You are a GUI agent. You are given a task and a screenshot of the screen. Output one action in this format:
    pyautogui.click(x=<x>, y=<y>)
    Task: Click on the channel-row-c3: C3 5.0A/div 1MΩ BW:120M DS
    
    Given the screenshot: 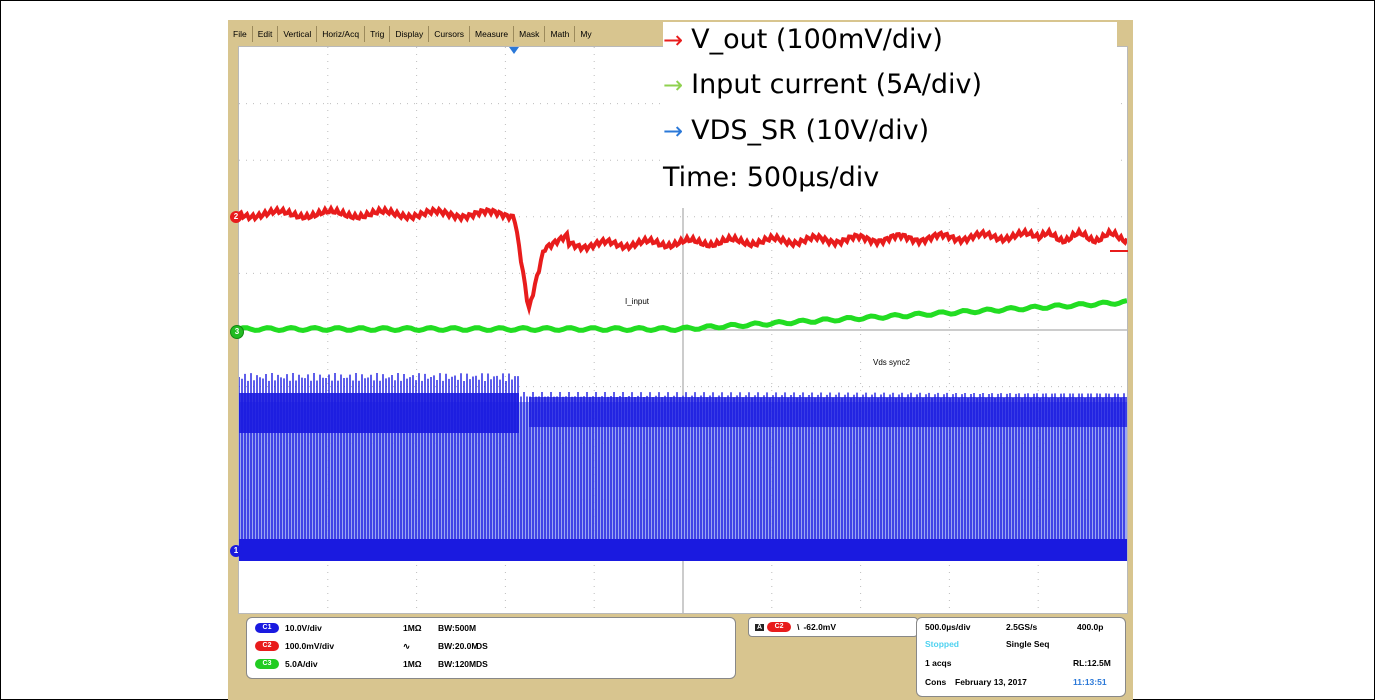 What is the action you would take?
    pyautogui.click(x=371, y=664)
    